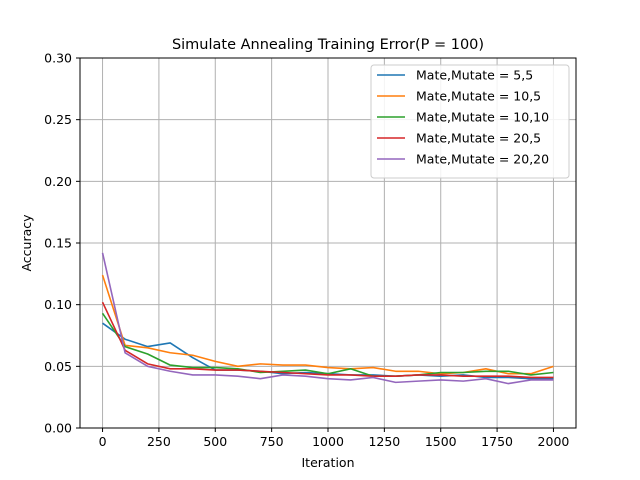 This screenshot has width=640, height=480. Describe the element at coordinates (328, 441) in the screenshot. I see `x-tick-label: 1000` at that location.